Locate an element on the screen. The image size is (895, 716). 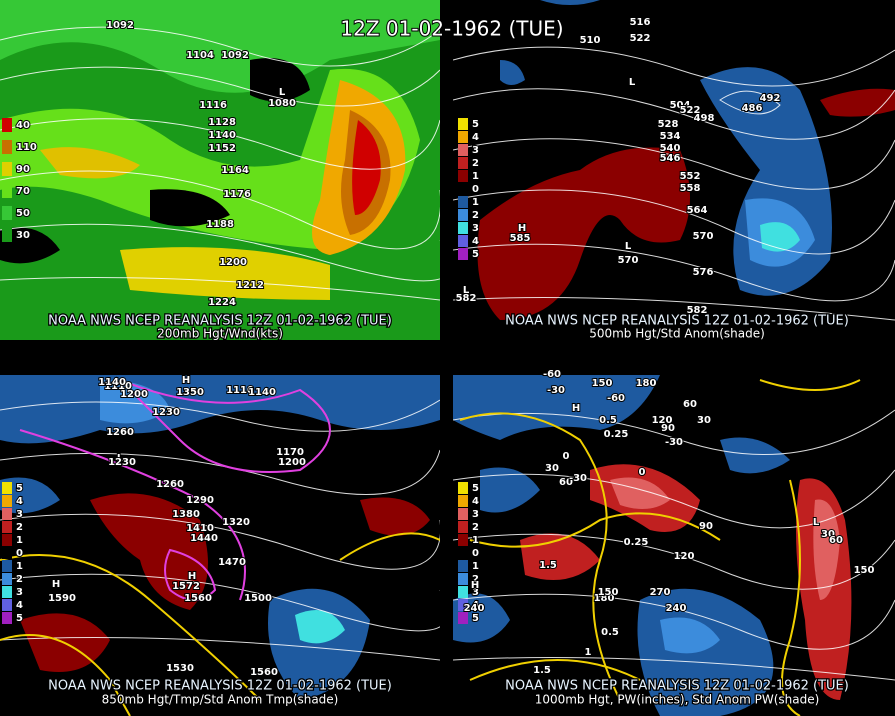
contour-label: 1188 is located at coordinates (220, 224).